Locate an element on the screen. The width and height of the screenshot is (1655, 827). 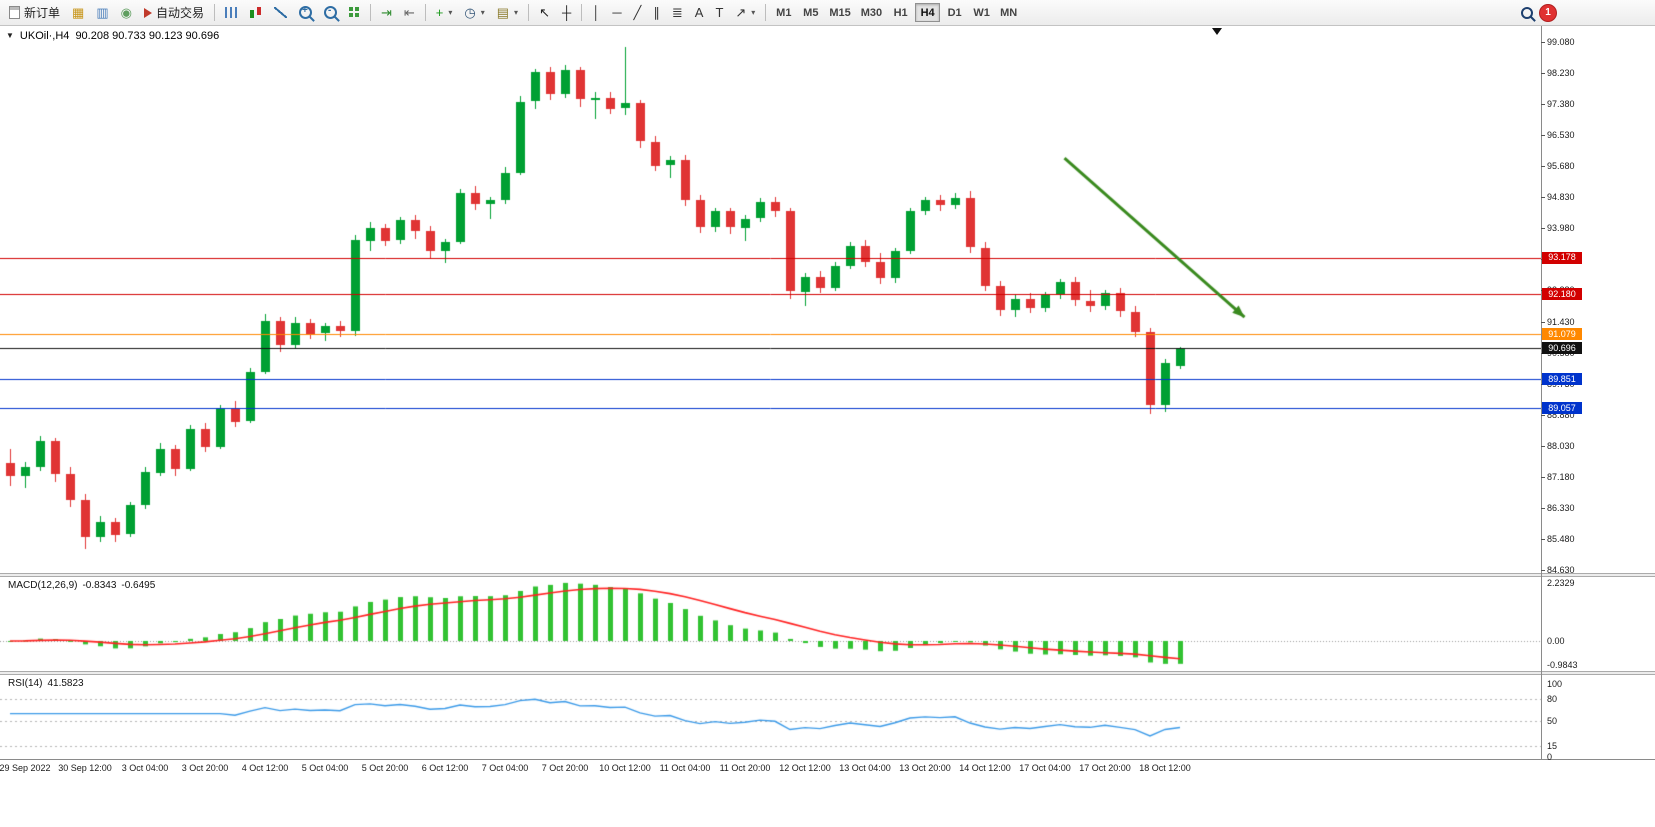
candlestick-icon is located at coordinates (255, 13).